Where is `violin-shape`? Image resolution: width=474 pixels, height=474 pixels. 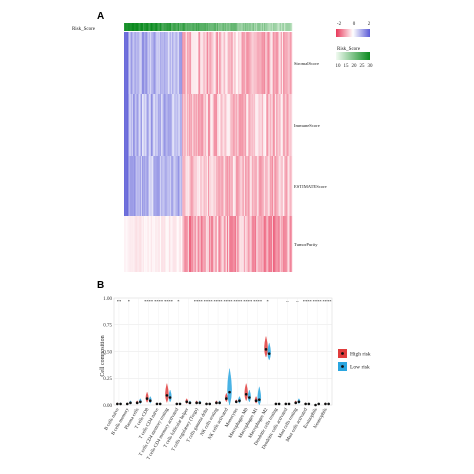
violin-shape is located at coordinates (167, 393).